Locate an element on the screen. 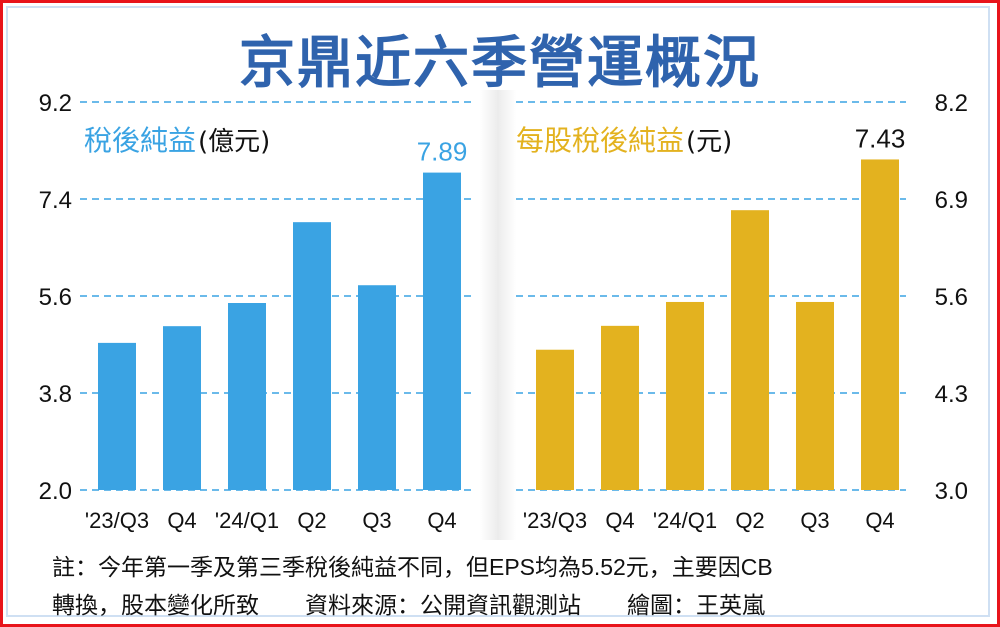 The height and width of the screenshot is (627, 1000). y-tick-label: 7.4 is located at coordinates (55, 200).